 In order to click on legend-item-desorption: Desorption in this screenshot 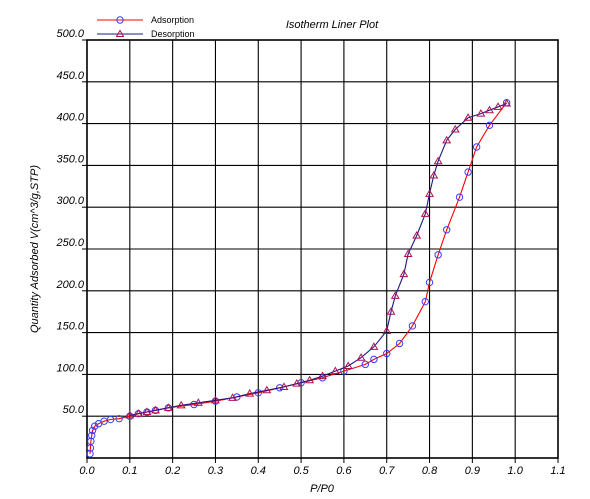, I will do `click(146, 34)`.